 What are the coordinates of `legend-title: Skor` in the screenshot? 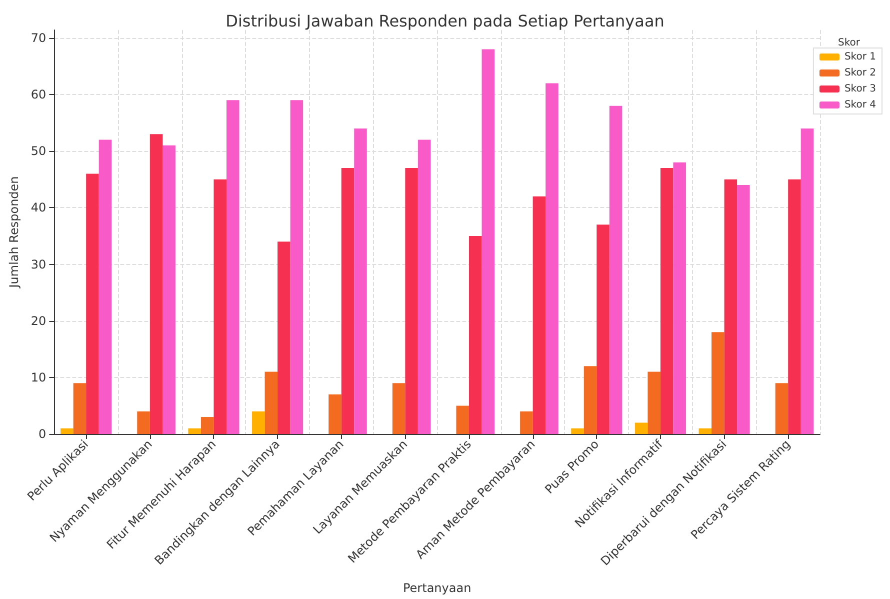 It's located at (849, 43).